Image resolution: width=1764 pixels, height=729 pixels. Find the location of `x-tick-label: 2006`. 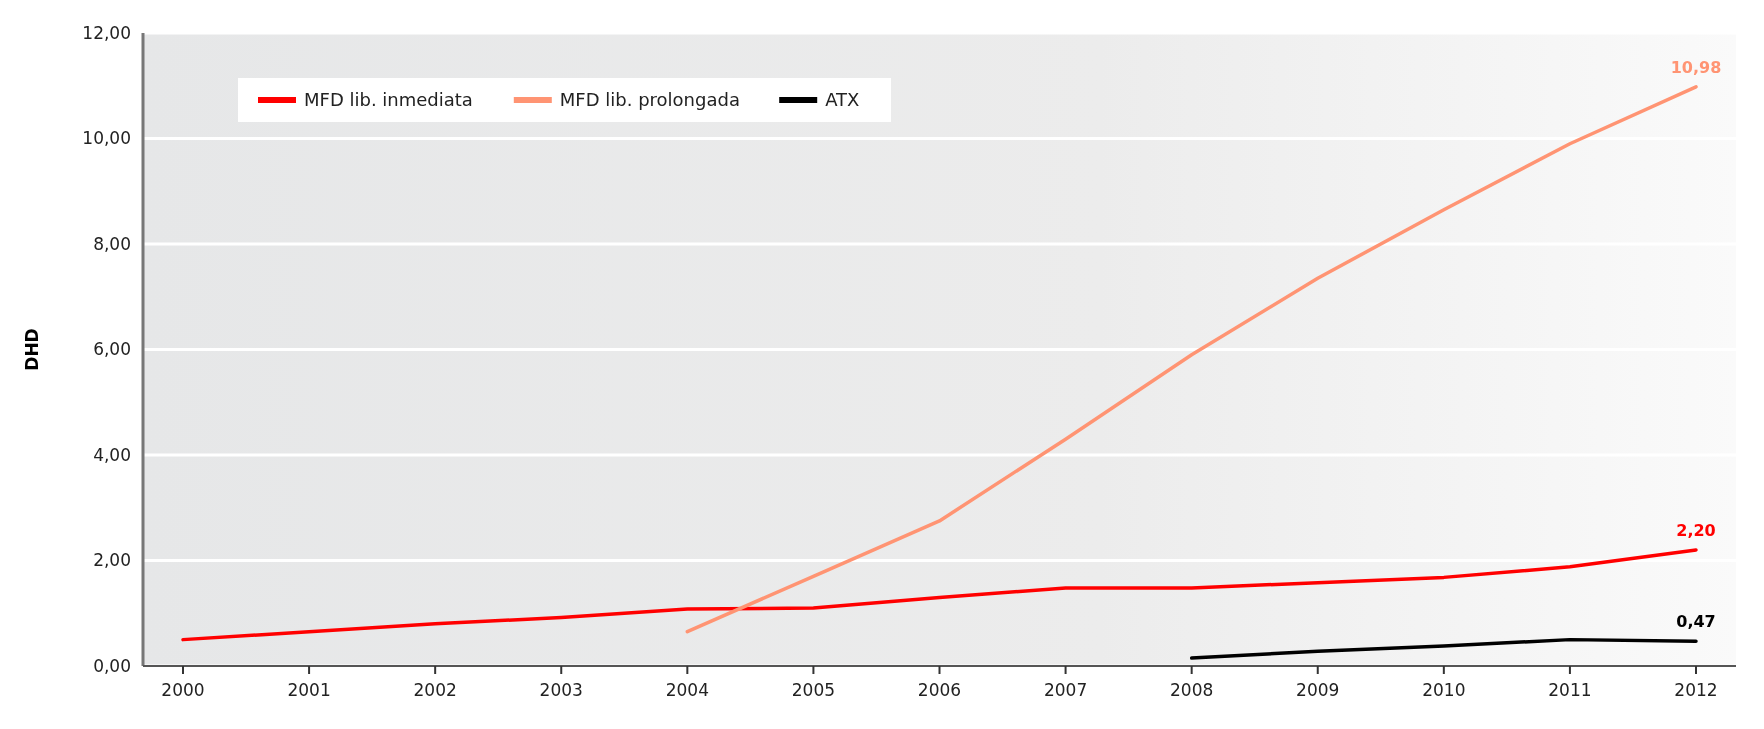

x-tick-label: 2006 is located at coordinates (939, 690).